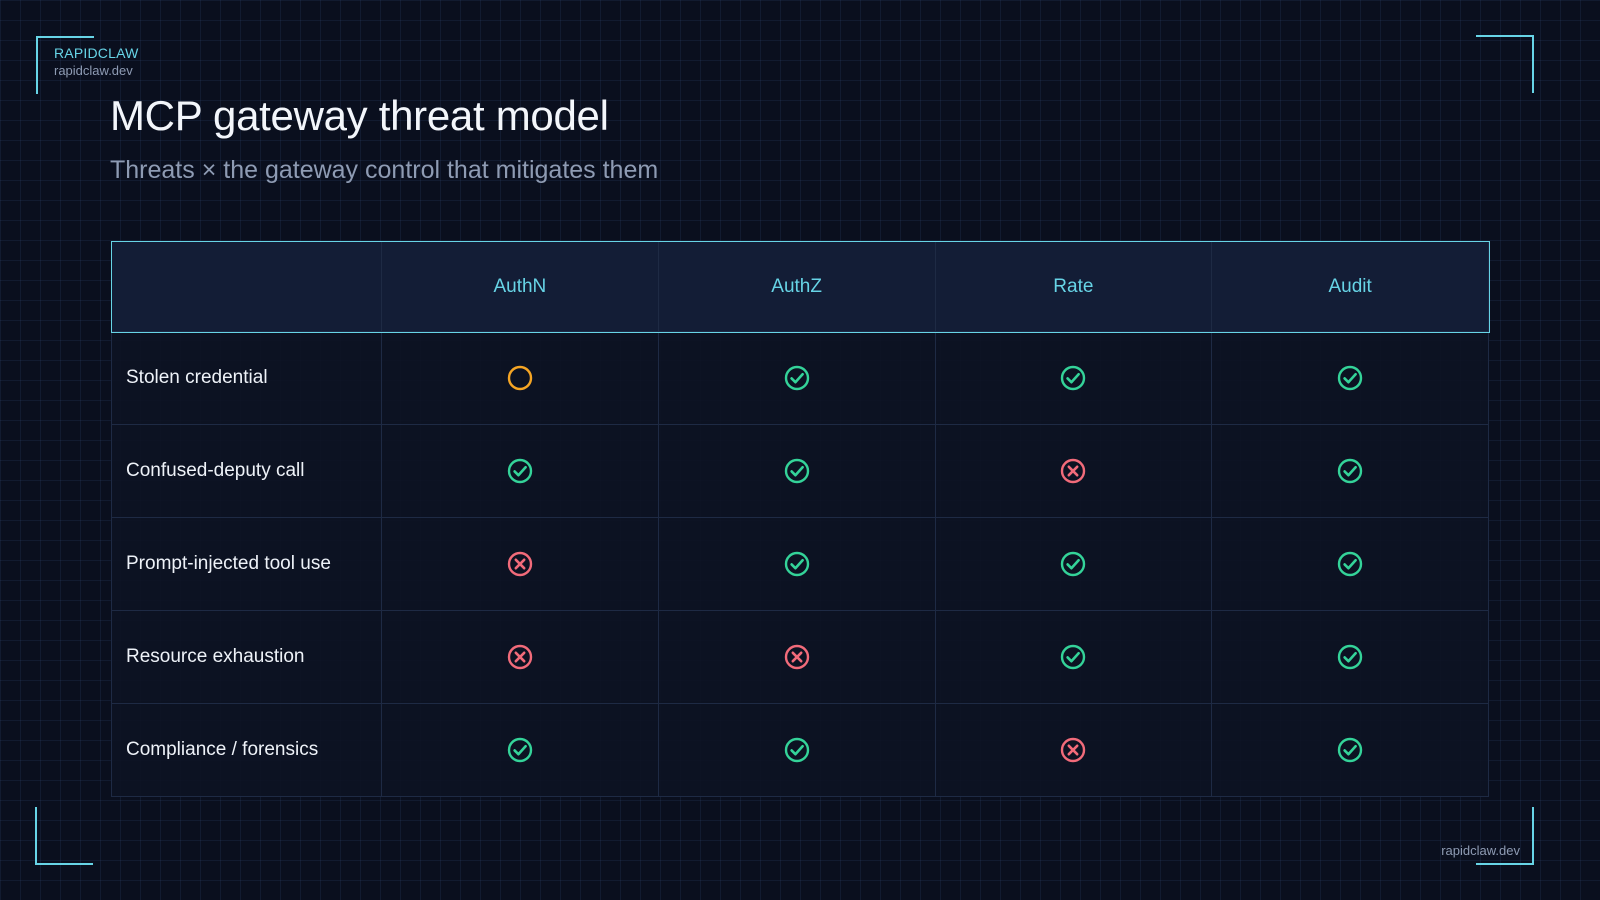 The image size is (1600, 900). What do you see at coordinates (1073, 286) in the screenshot?
I see `column-header-rate: Rate` at bounding box center [1073, 286].